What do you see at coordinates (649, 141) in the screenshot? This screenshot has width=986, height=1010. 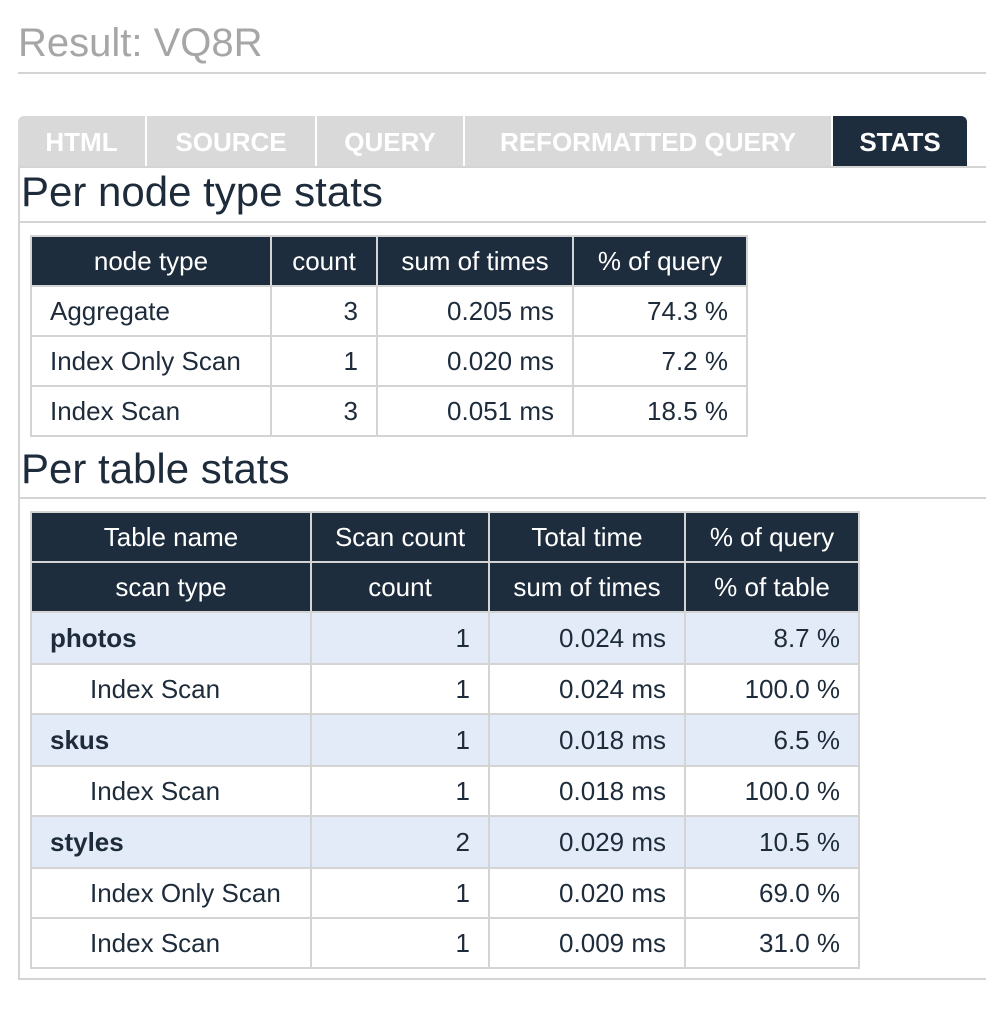 I see `tab-reformatted-query: REFORMATTED QUERY` at bounding box center [649, 141].